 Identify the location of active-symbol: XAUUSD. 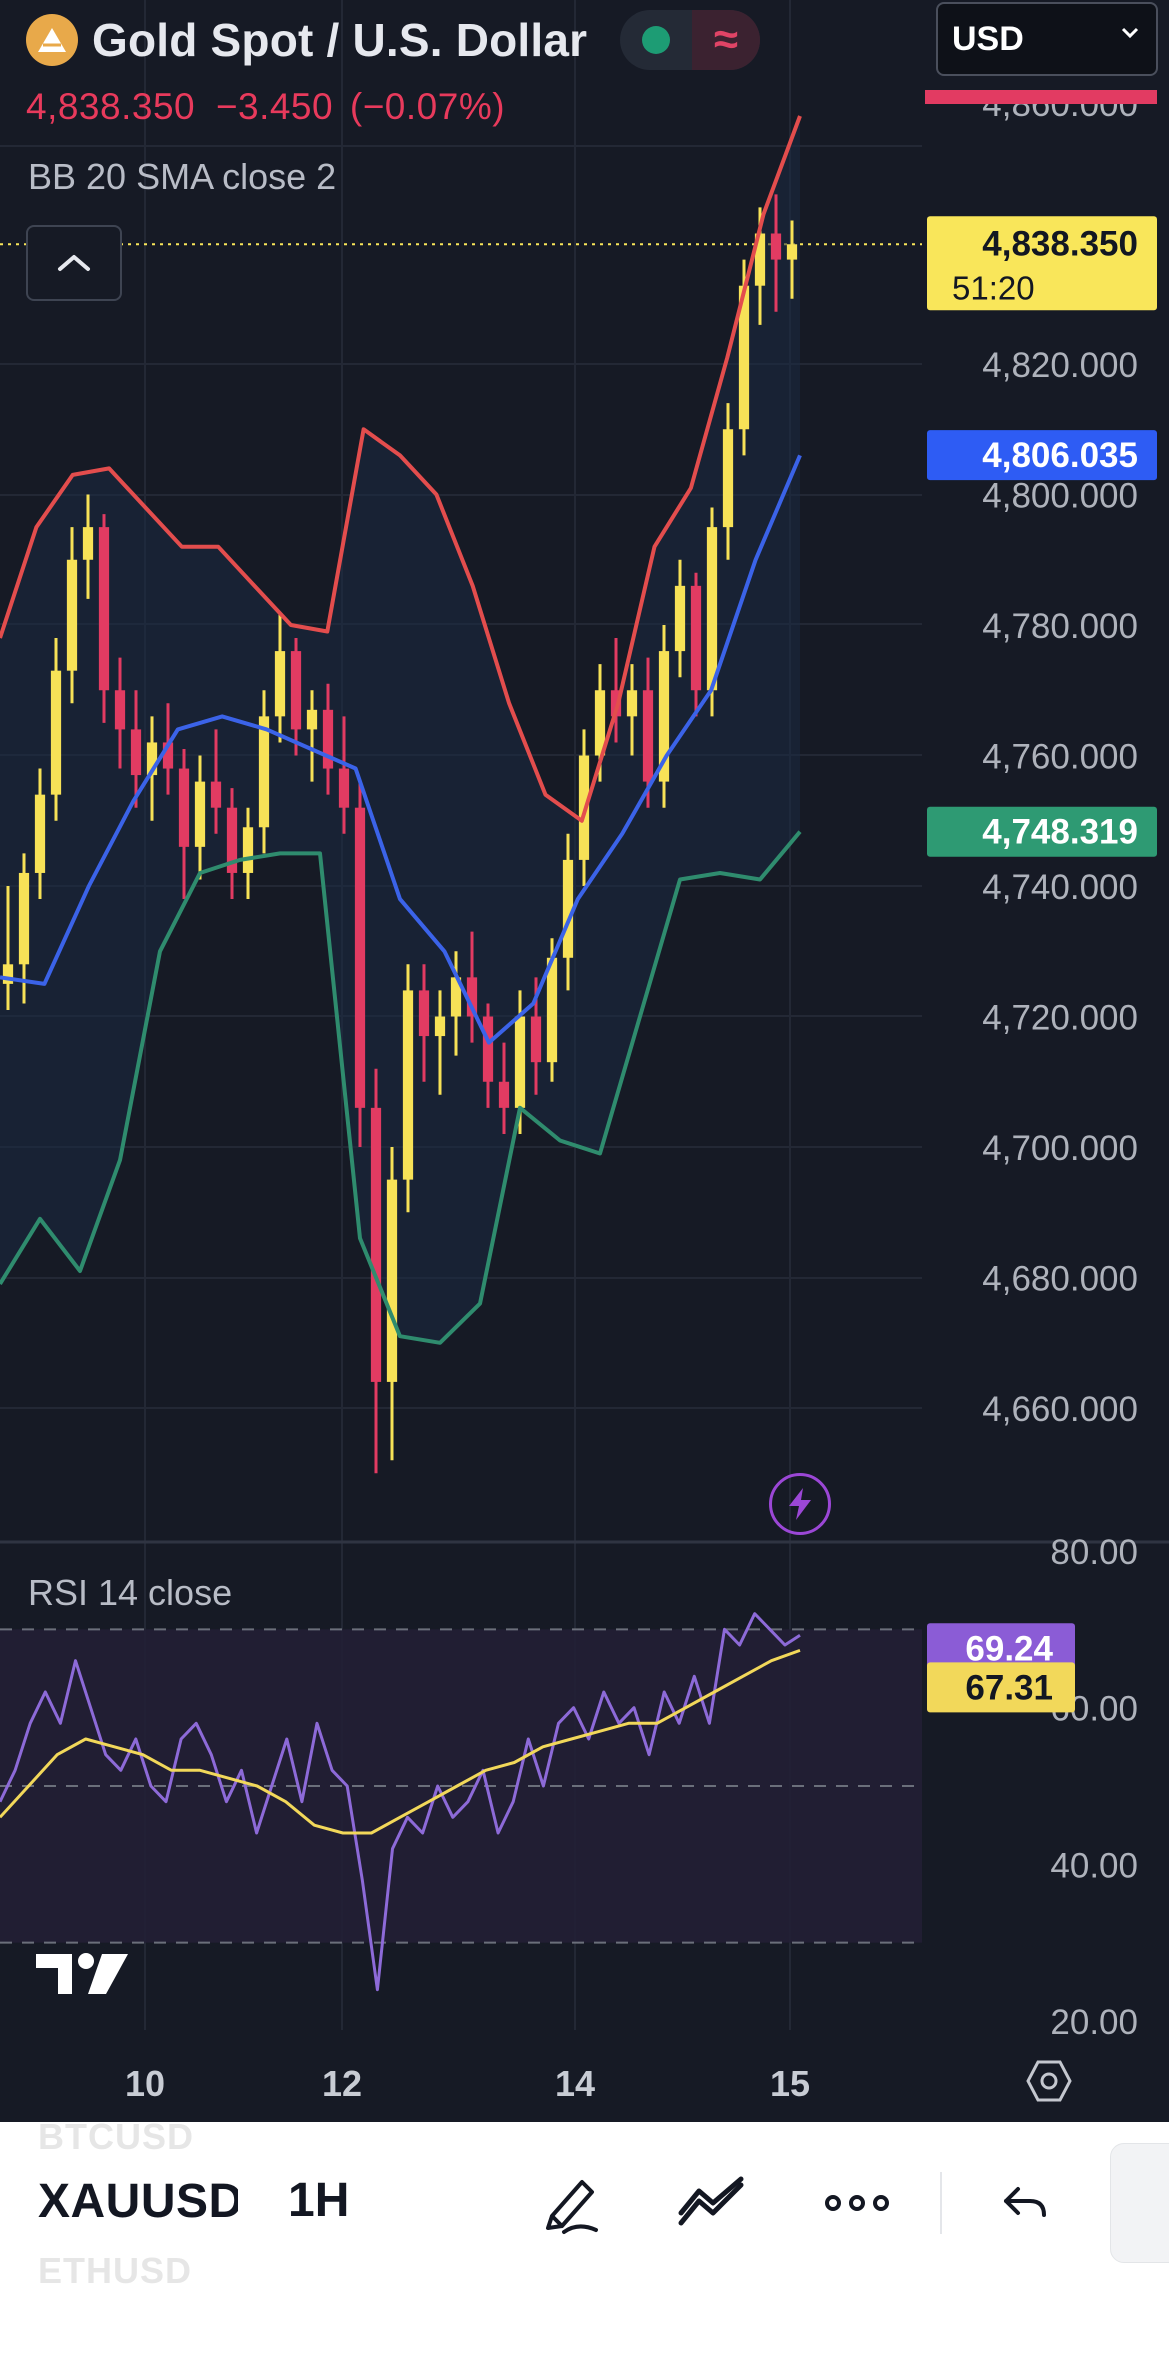
(138, 2201).